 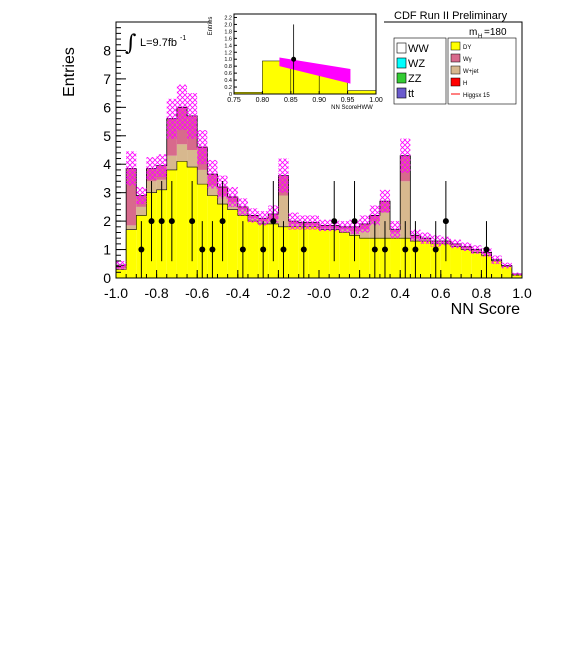 What do you see at coordinates (455, 58) in the screenshot?
I see `legend-swatch-Wgamma` at bounding box center [455, 58].